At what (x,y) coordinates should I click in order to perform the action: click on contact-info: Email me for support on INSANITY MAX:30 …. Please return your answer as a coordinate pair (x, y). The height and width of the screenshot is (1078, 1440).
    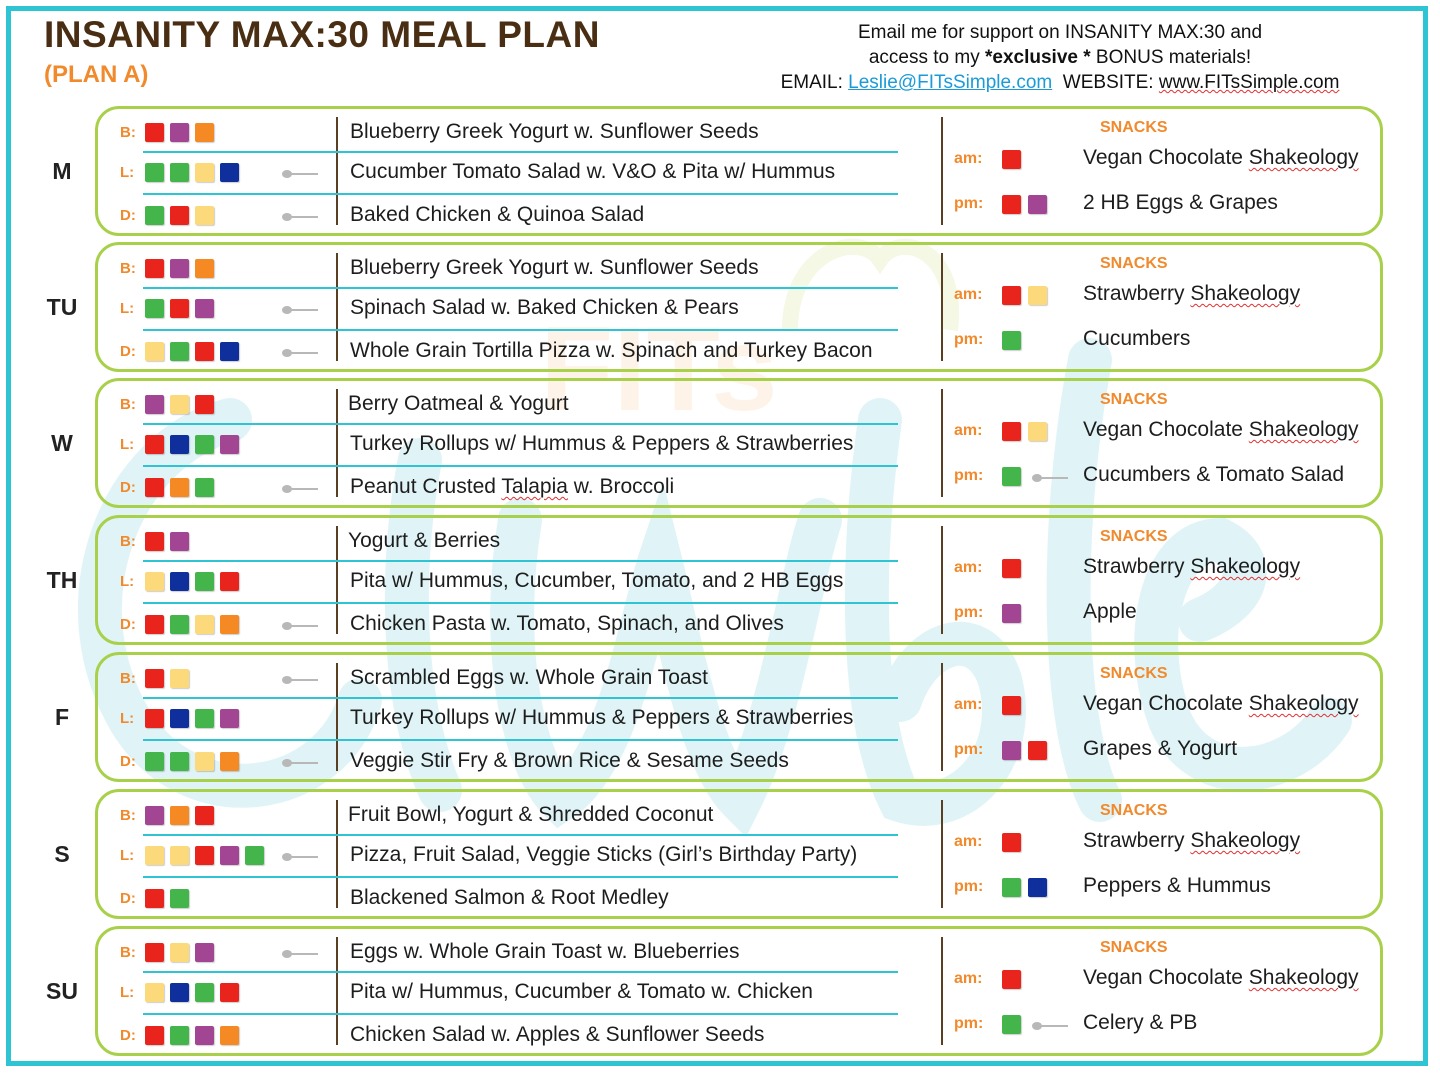
    Looking at the image, I should click on (1060, 57).